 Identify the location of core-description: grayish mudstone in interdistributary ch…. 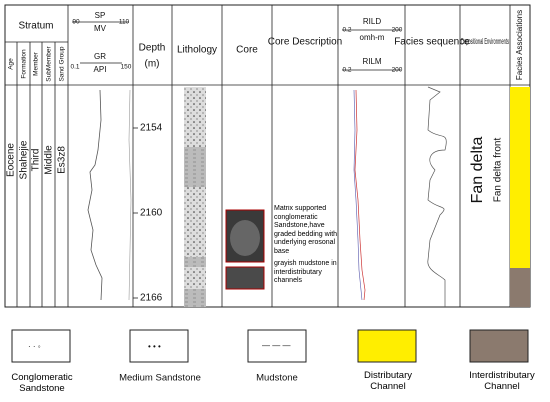
(305, 272).